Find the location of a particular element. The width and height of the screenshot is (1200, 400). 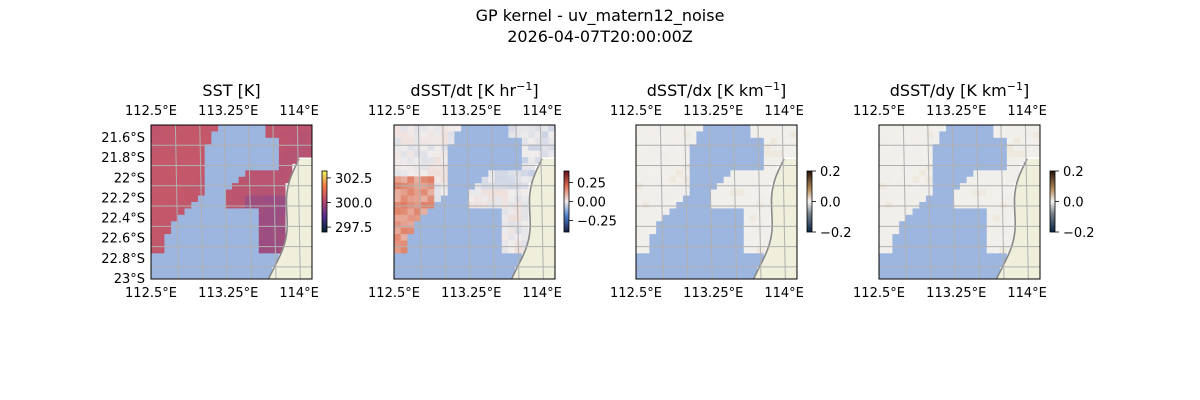

y-tick-label: 22°S is located at coordinates (129, 178).